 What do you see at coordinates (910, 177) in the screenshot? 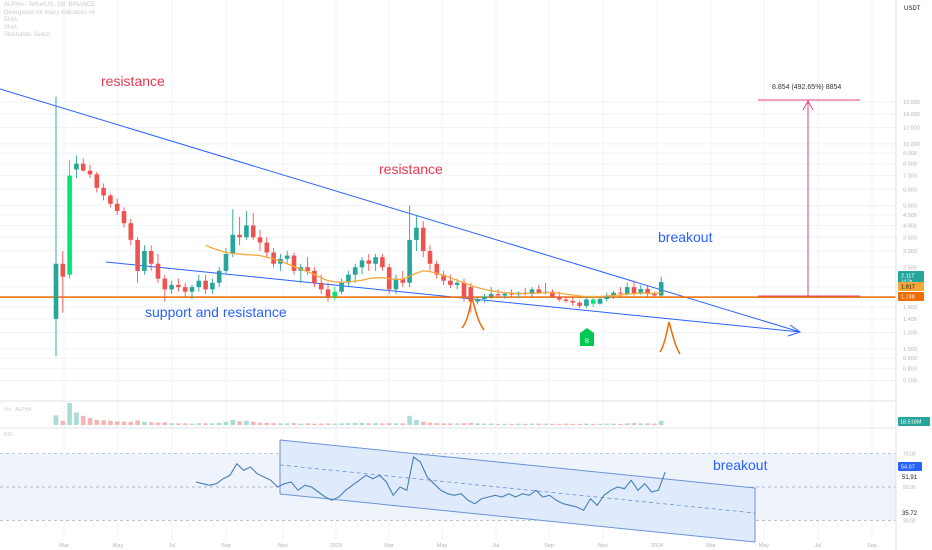
I see `price-tick-label-6: 7.000` at bounding box center [910, 177].